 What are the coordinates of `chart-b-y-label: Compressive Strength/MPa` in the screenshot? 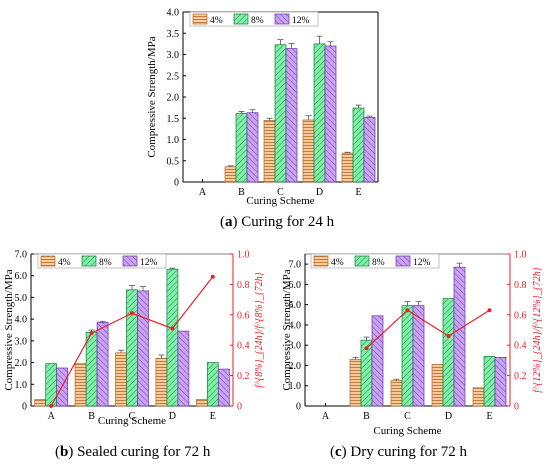 It's located at (9, 329).